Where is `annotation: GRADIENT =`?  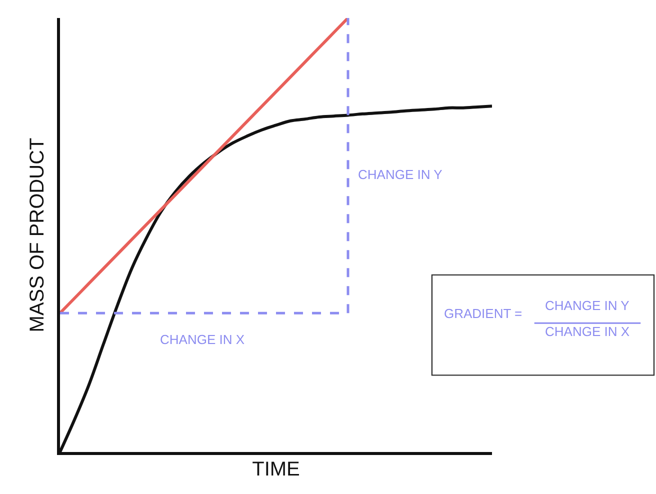 annotation: GRADIENT = is located at coordinates (483, 313).